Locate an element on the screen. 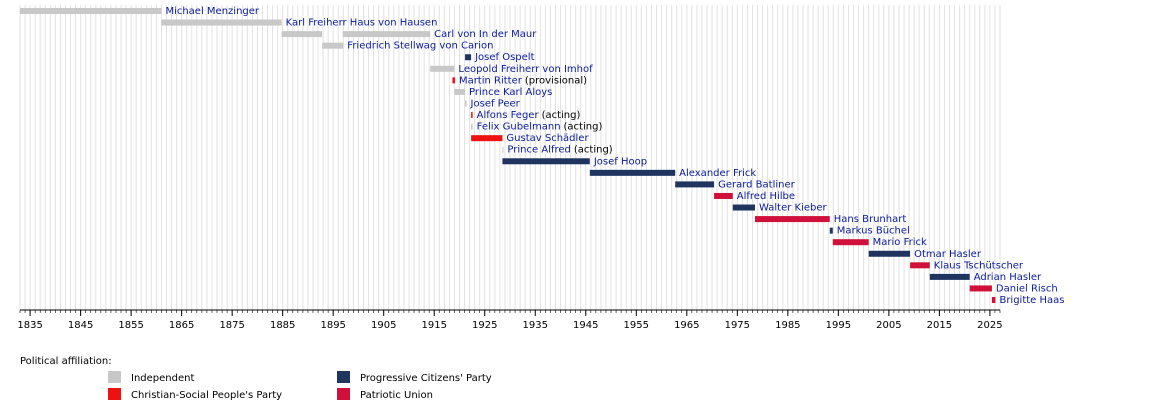 The height and width of the screenshot is (408, 1150). x-tick-label: 1835 is located at coordinates (29, 325).